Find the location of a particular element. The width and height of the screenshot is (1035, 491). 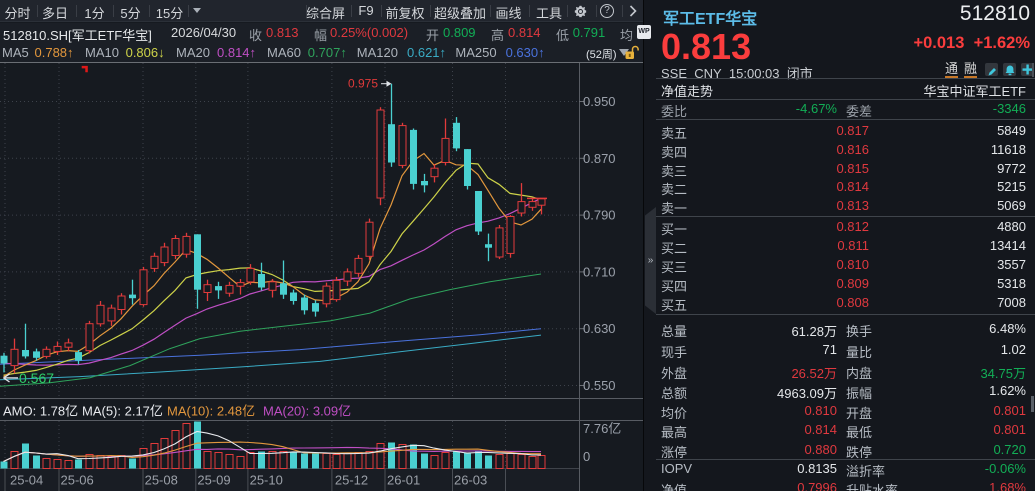

svg-text: 25-09 is located at coordinates (213, 480).